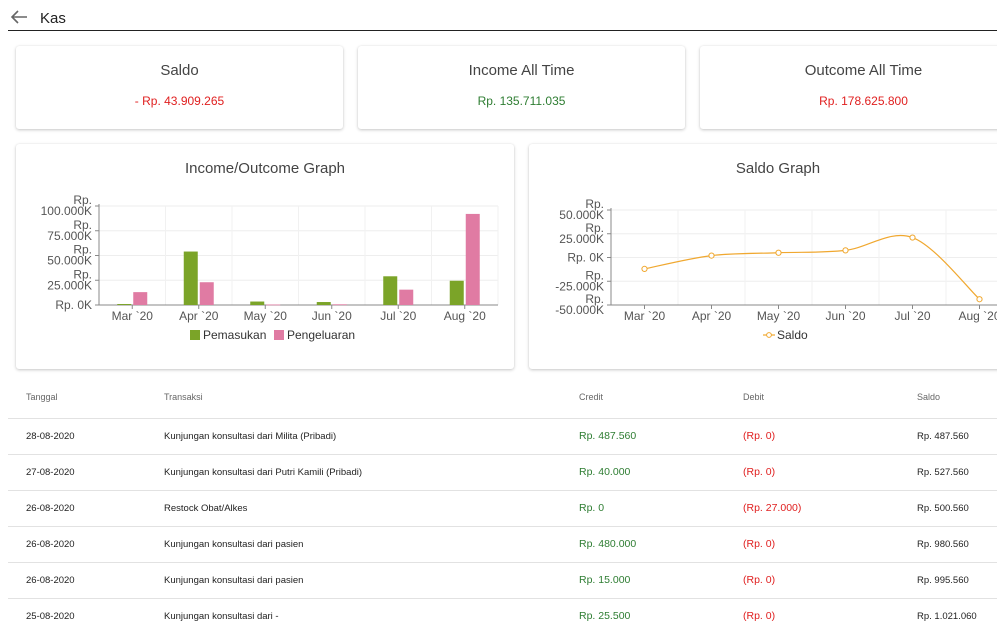  I want to click on y-tick-label: -50.000K, so click(579, 310).